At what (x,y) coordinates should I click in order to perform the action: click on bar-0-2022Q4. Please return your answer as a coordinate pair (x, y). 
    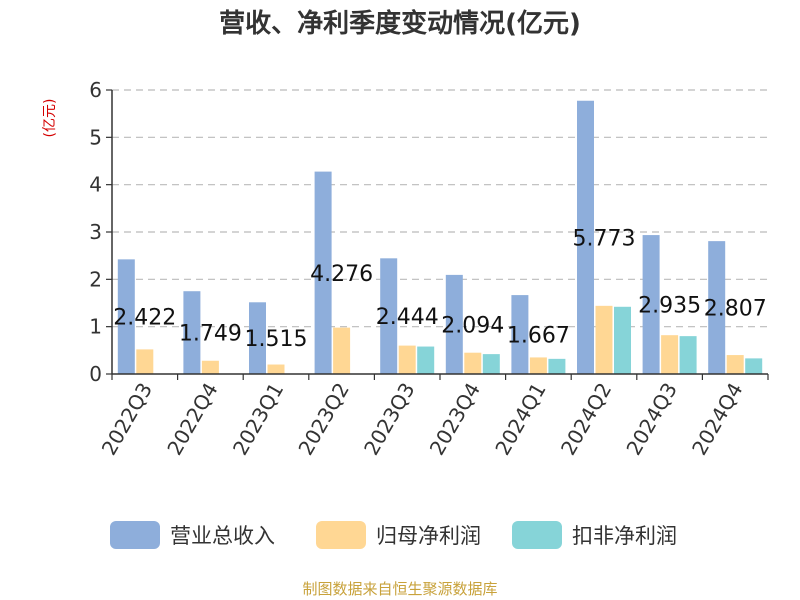
    Looking at the image, I should click on (192, 332).